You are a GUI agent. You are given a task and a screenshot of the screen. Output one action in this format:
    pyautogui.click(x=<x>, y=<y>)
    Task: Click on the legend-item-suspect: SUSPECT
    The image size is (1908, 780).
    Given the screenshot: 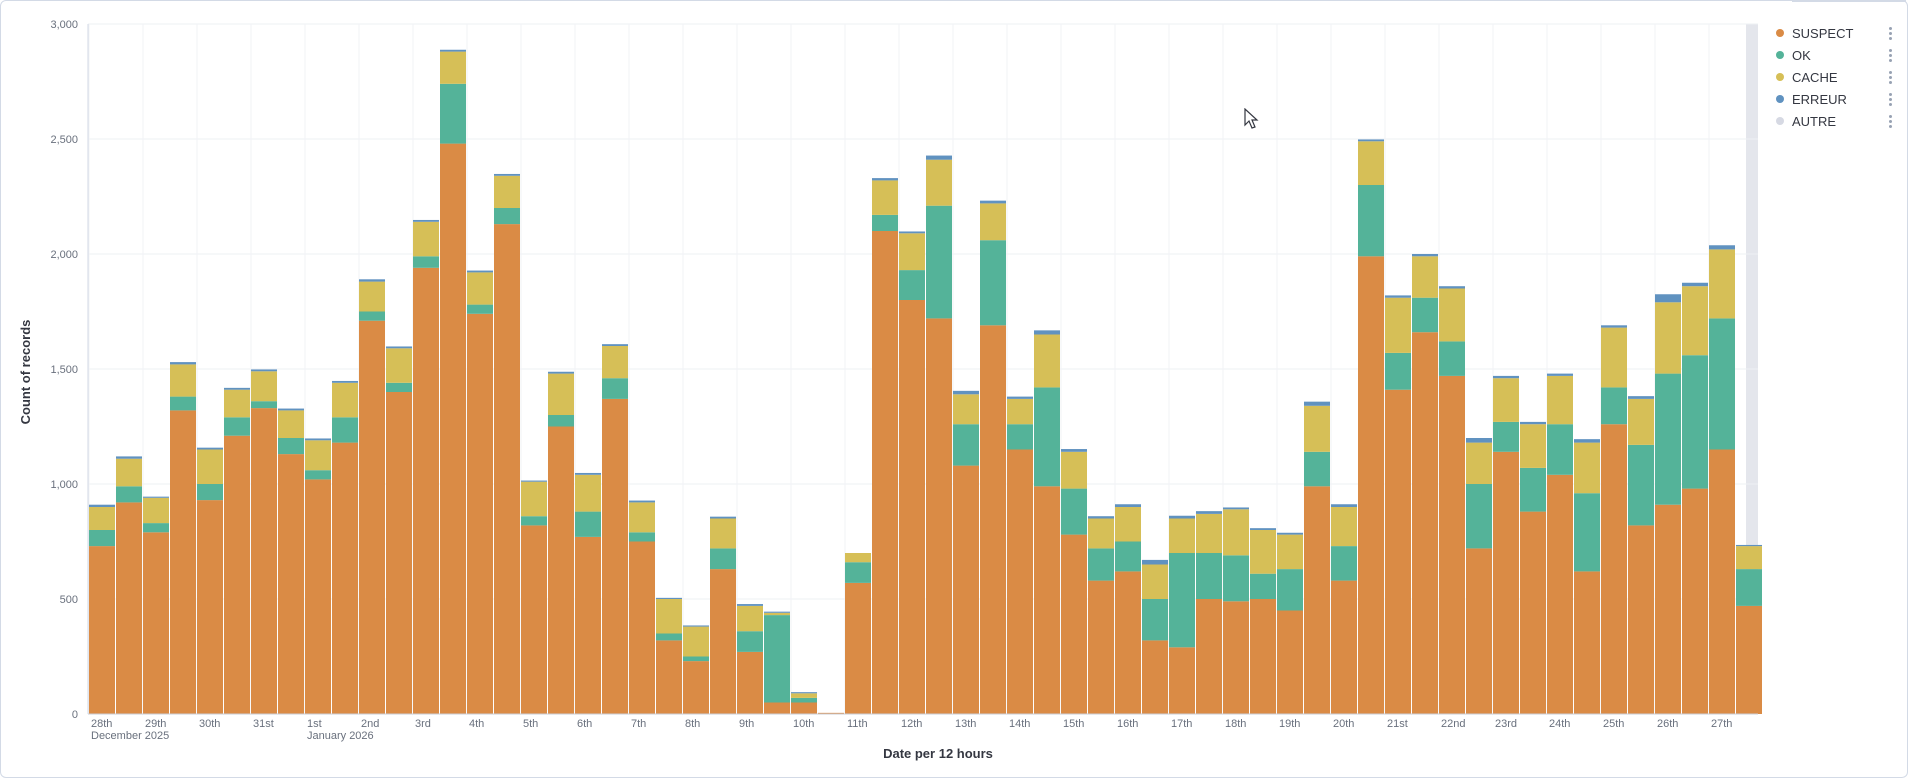 What is the action you would take?
    pyautogui.click(x=1835, y=33)
    